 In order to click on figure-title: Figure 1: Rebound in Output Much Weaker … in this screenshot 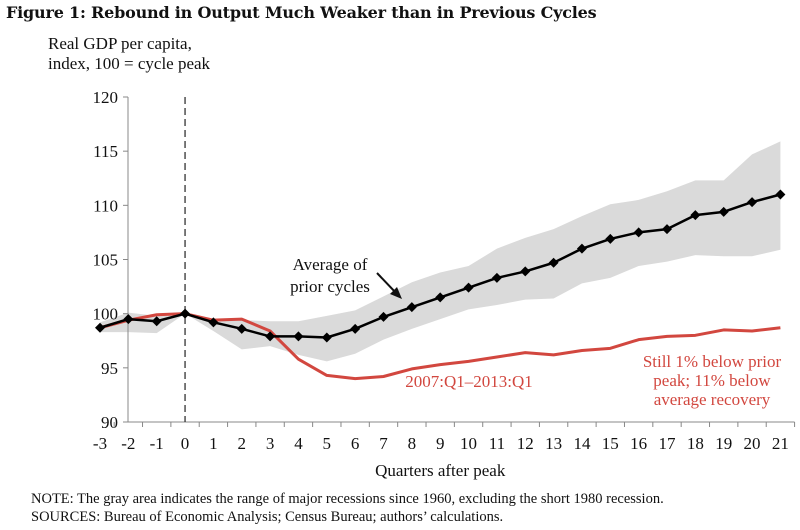, I will do `click(301, 12)`.